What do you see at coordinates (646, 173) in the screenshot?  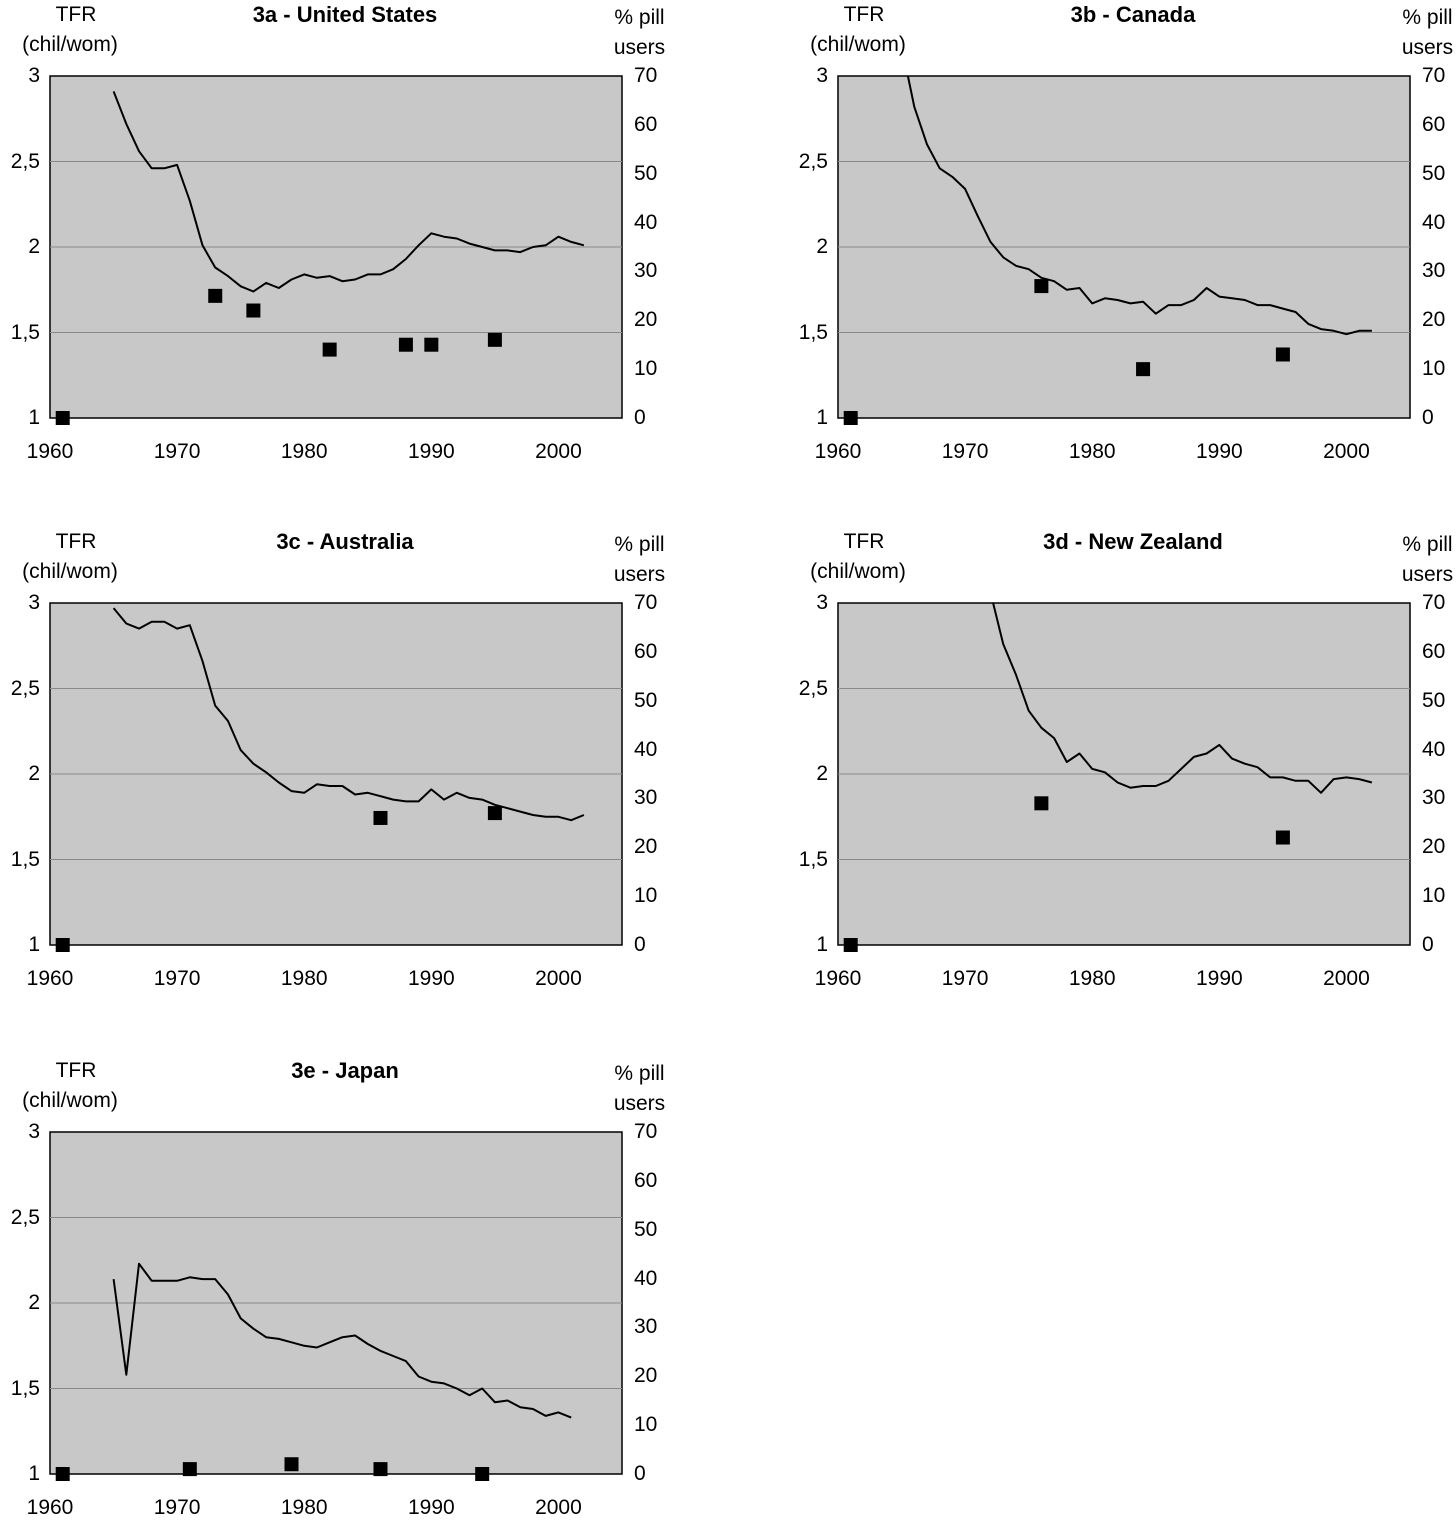 I see `y2-tick-label: 50` at bounding box center [646, 173].